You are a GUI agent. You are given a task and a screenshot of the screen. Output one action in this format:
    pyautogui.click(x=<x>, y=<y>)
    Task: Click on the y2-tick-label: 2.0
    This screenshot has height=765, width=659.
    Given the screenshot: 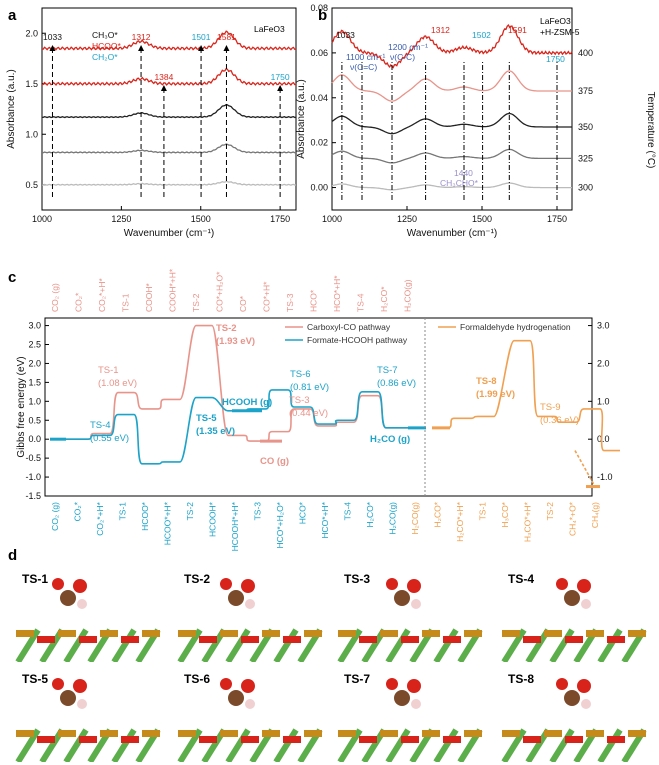 What is the action you would take?
    pyautogui.click(x=603, y=363)
    